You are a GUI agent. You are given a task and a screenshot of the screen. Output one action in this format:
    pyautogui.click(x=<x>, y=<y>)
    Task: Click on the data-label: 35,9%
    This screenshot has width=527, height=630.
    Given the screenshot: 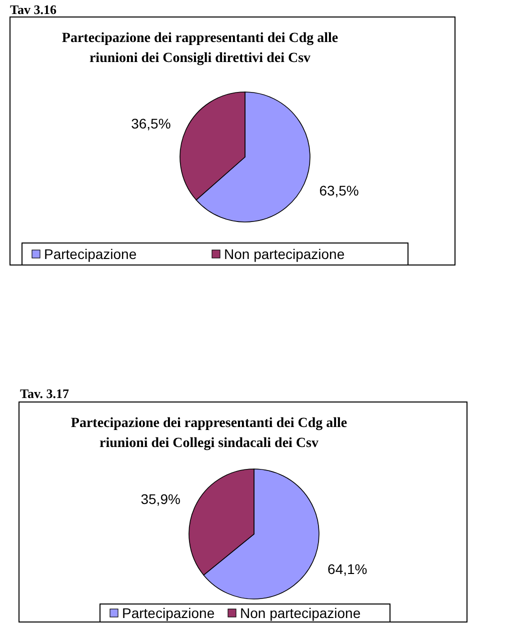 What is the action you would take?
    pyautogui.click(x=160, y=499)
    